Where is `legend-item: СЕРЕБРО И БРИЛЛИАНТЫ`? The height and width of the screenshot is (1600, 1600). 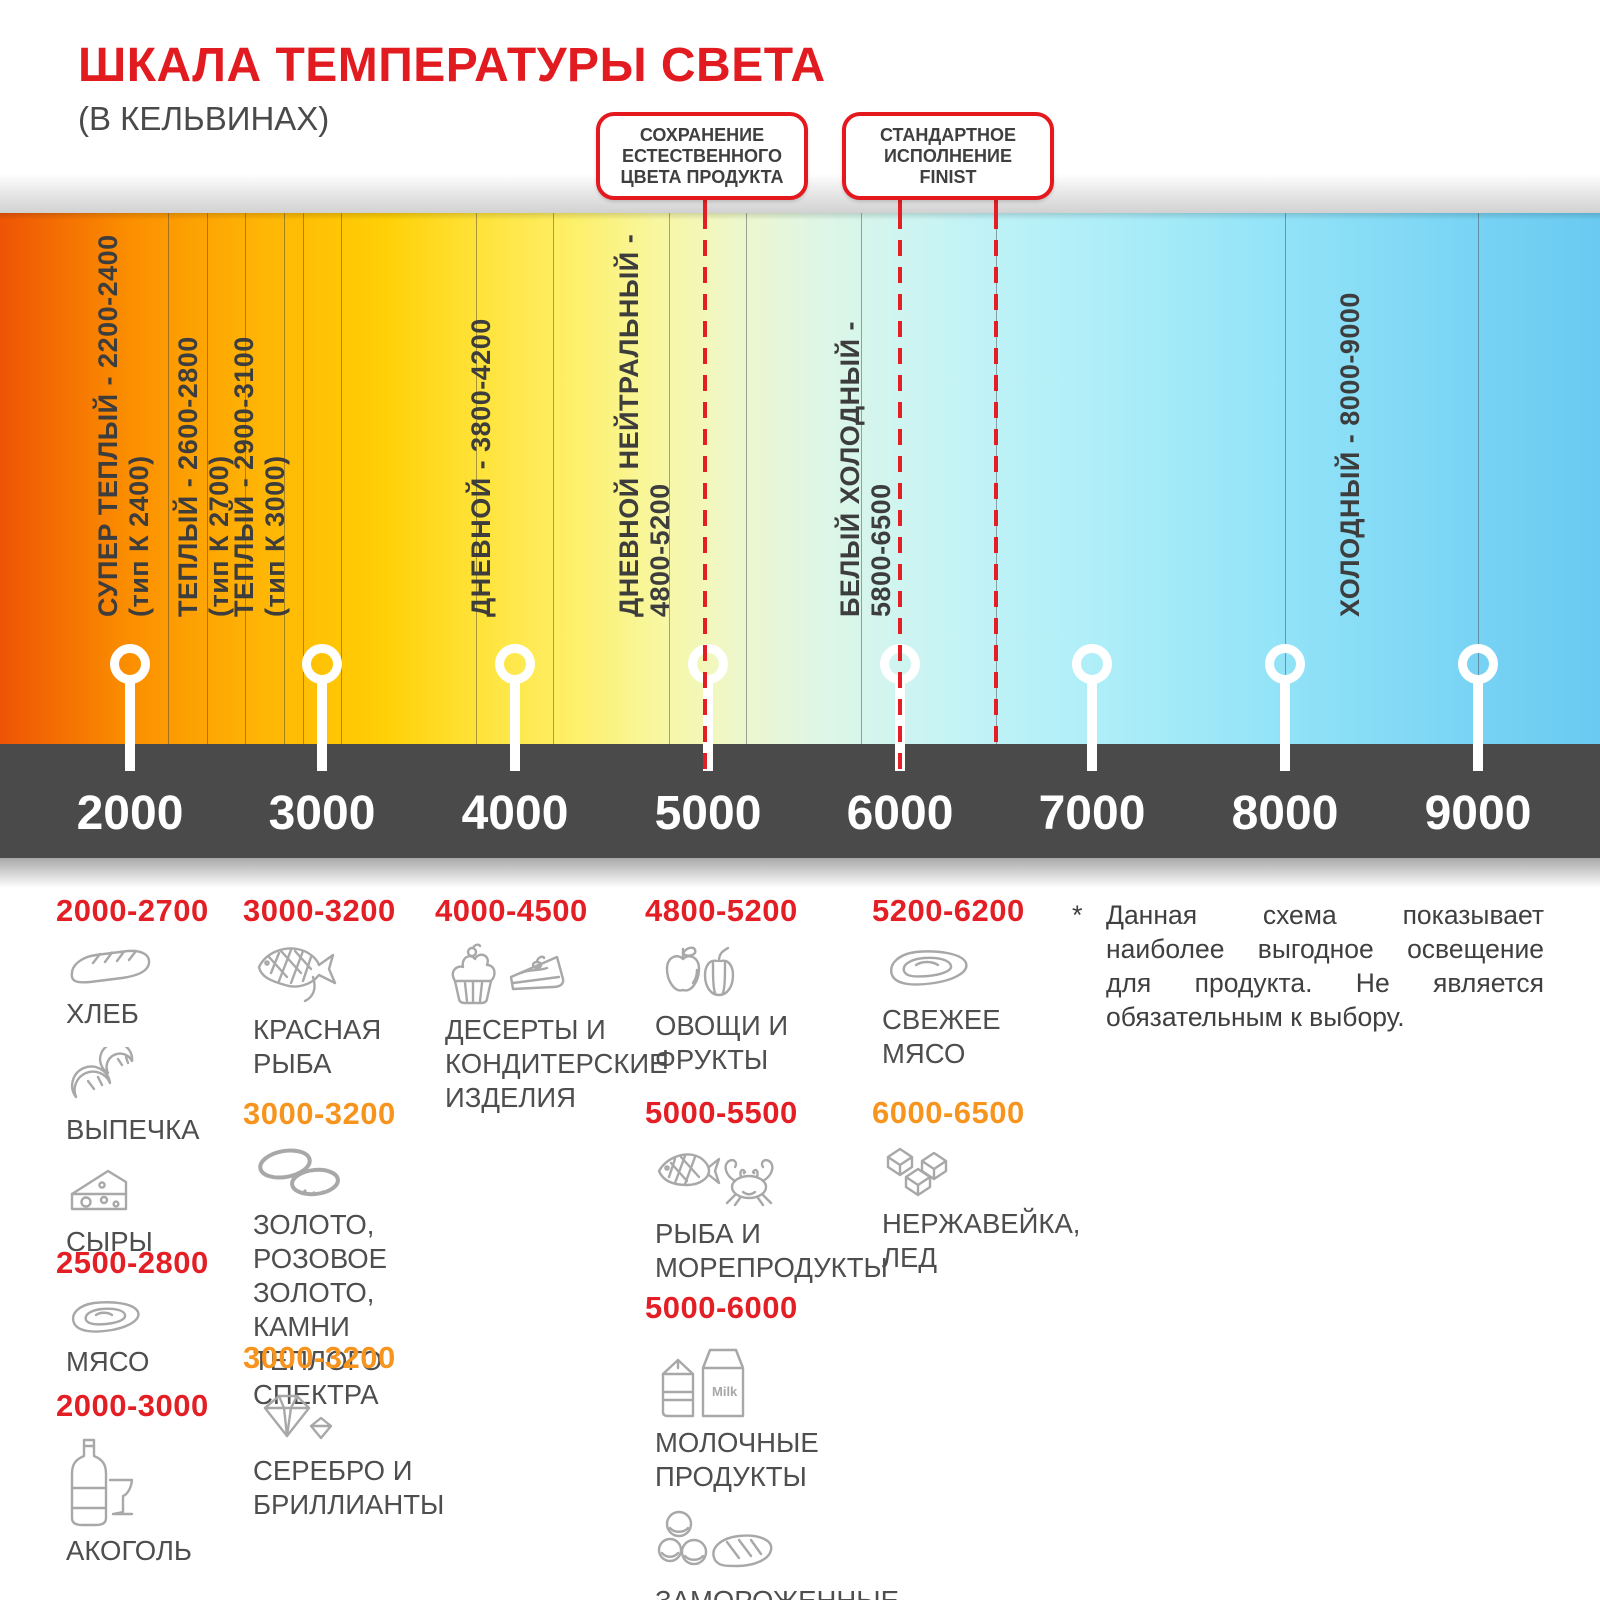
legend-item: СЕРЕБРО И БРИЛЛИАНТЫ is located at coordinates (365, 1455).